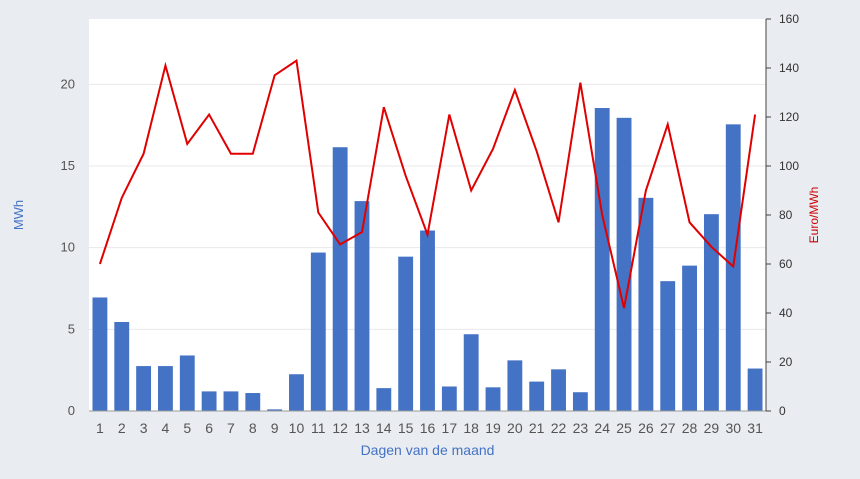 This screenshot has height=479, width=860. I want to click on y-right-tick-label: 60, so click(786, 264).